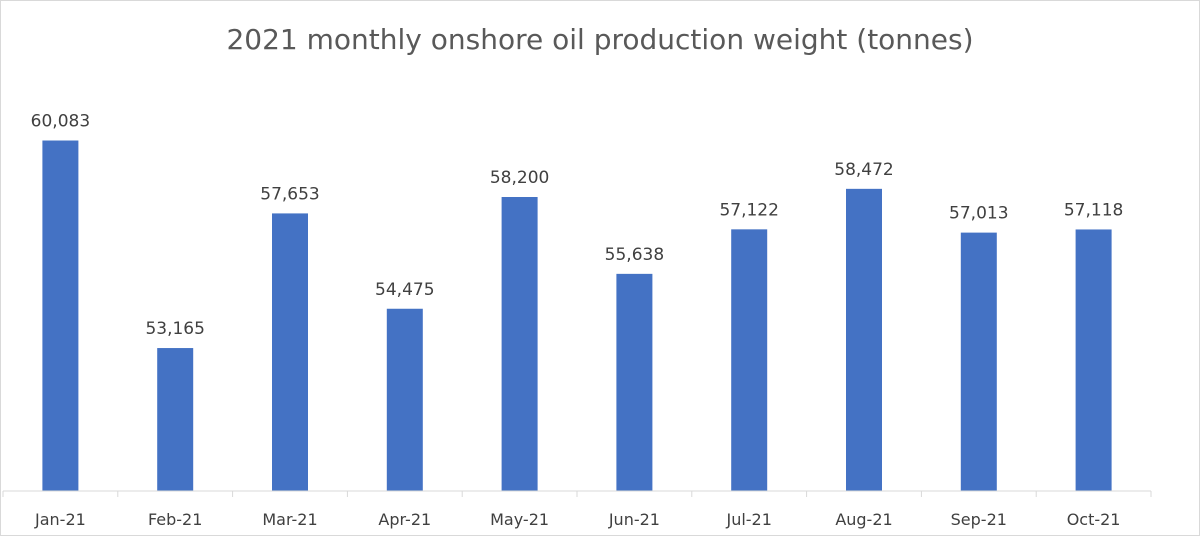 This screenshot has width=1200, height=536. Describe the element at coordinates (978, 214) in the screenshot. I see `value-label-sep-21: 57,013` at that location.